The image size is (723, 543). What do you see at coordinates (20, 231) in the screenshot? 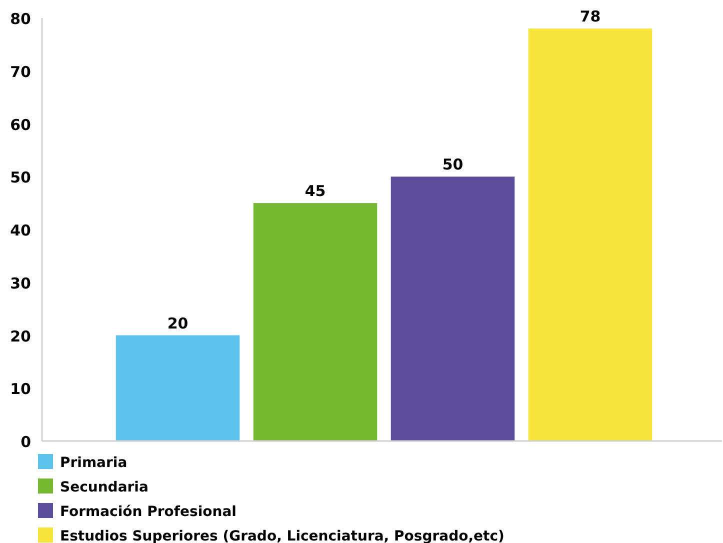
I see `y-tick-label: 40` at bounding box center [20, 231].